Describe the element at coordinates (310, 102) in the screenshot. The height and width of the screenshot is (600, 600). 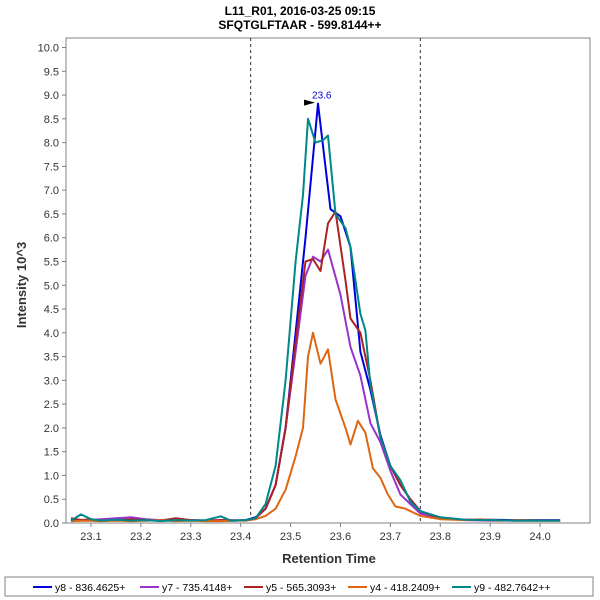
I see `peak-arrow-icon` at that location.